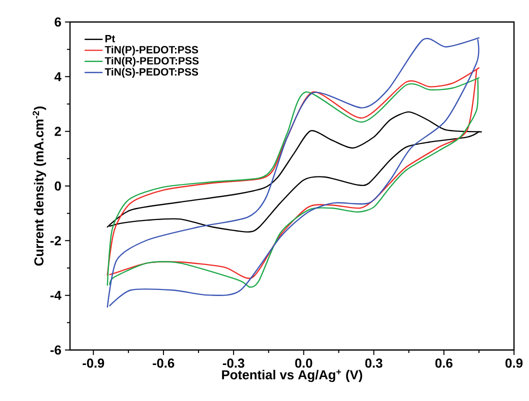 This screenshot has height=401, width=529. I want to click on legend-label: TiN(R)-PEDOT:PSS, so click(151, 61).